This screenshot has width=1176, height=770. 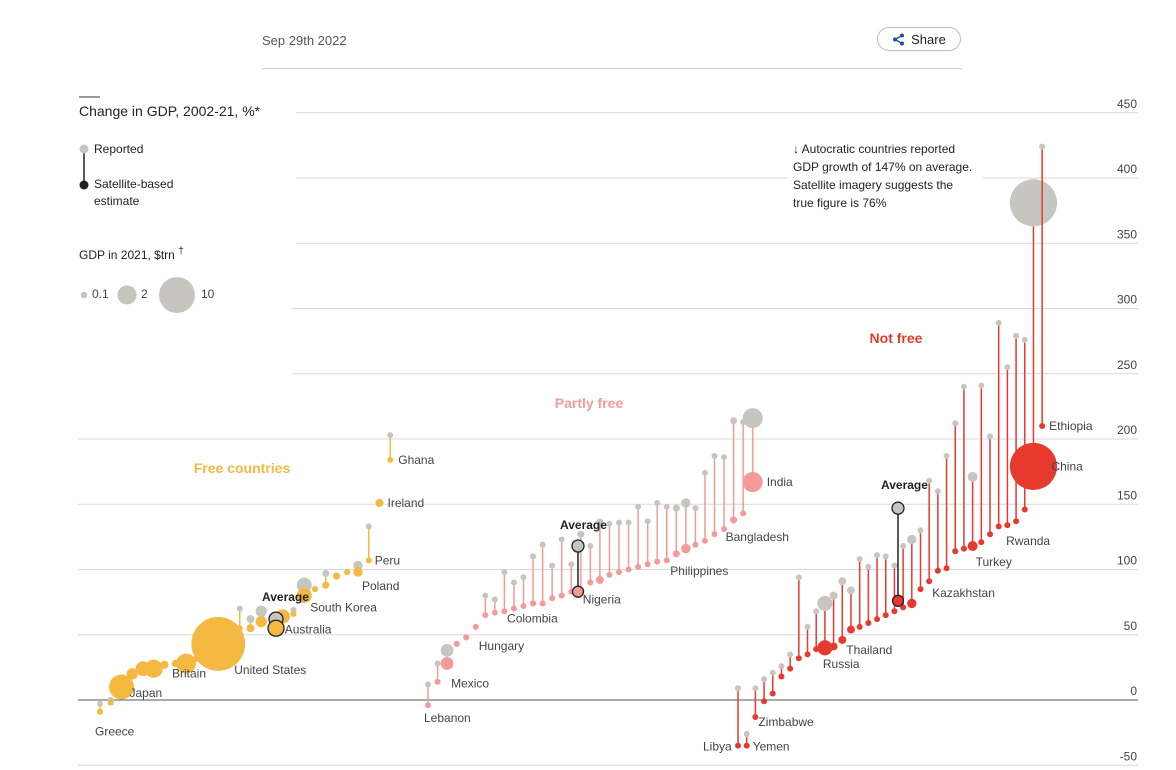 What do you see at coordinates (841, 664) in the screenshot?
I see `country-label: Russia` at bounding box center [841, 664].